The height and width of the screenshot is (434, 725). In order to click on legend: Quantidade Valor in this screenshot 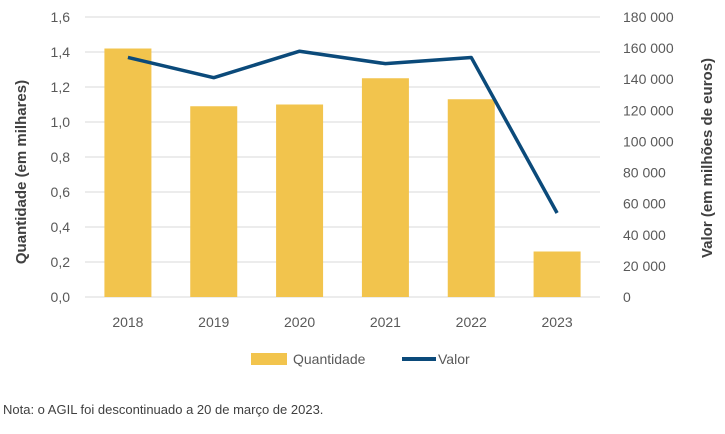, I will do `click(360, 359)`.